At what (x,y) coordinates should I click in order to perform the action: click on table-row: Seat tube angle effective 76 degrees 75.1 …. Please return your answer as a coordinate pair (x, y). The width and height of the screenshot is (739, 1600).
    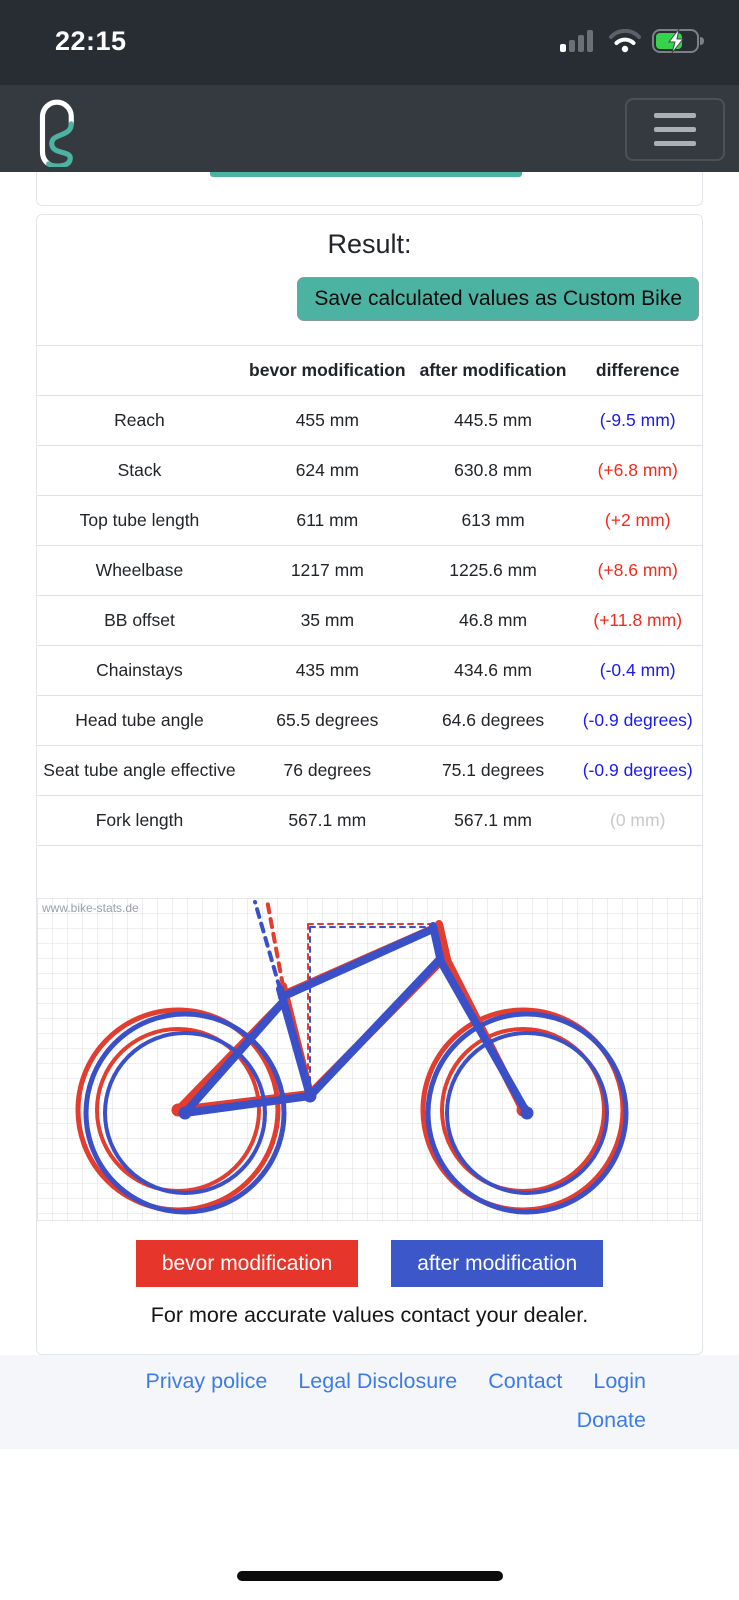
    Looking at the image, I should click on (369, 771).